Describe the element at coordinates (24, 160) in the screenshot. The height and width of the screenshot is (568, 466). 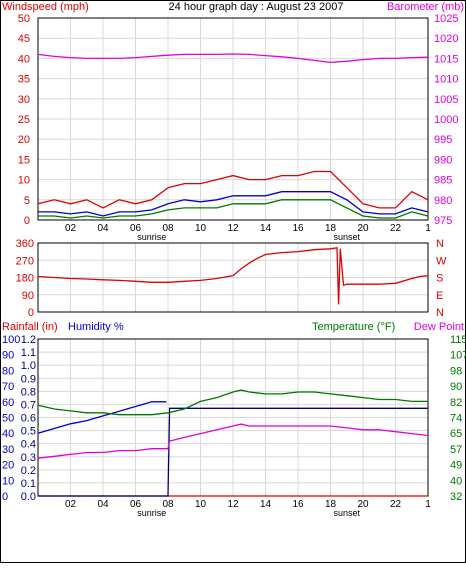
I see `windspeed-tick-label: 15` at that location.